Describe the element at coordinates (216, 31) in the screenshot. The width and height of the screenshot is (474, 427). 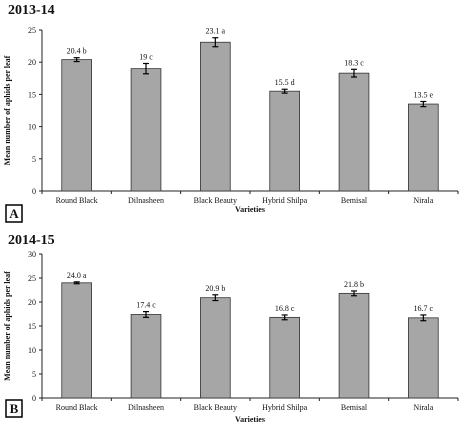
I see `data-label: 23.1 a` at that location.